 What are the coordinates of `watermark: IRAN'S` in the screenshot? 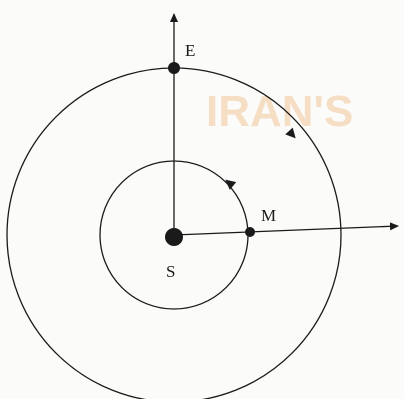 It's located at (279, 111).